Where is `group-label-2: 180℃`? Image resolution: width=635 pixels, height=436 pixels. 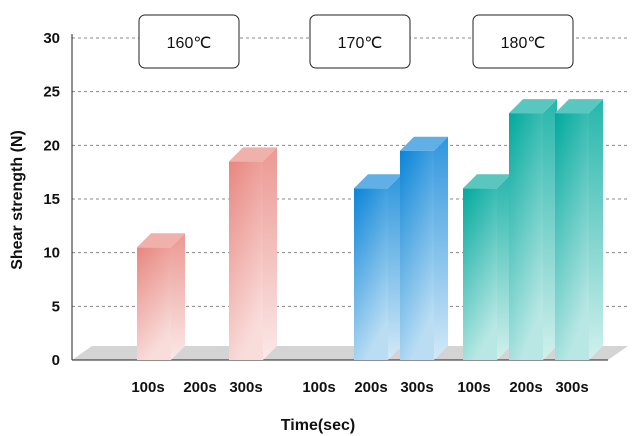
group-label-2: 180℃ is located at coordinates (523, 43).